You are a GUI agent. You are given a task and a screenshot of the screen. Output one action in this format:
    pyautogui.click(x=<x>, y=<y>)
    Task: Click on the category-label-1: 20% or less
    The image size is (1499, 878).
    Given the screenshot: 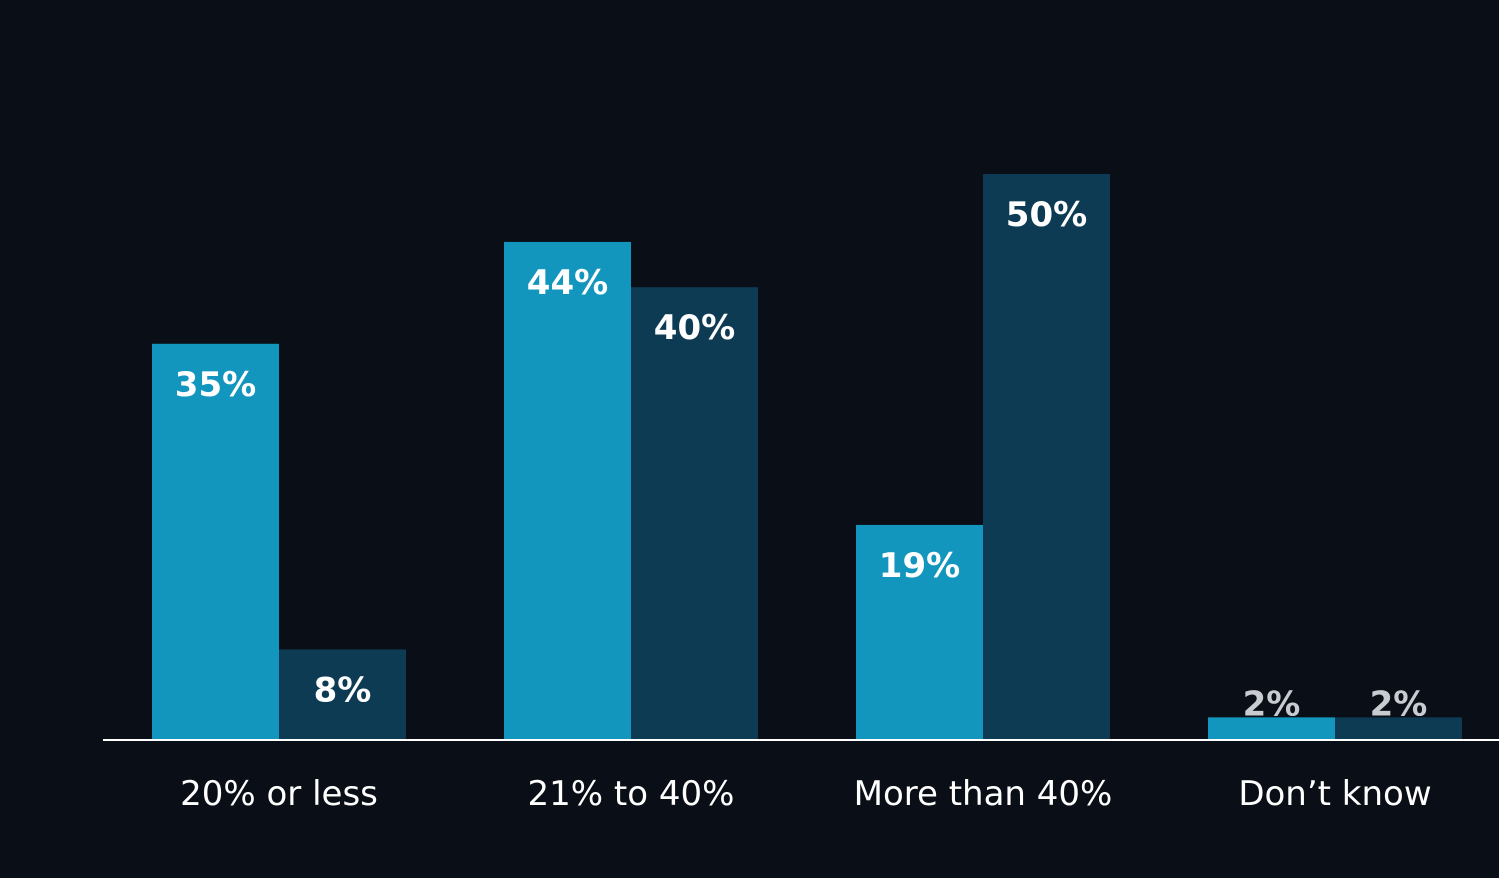 What is the action you would take?
    pyautogui.click(x=279, y=794)
    